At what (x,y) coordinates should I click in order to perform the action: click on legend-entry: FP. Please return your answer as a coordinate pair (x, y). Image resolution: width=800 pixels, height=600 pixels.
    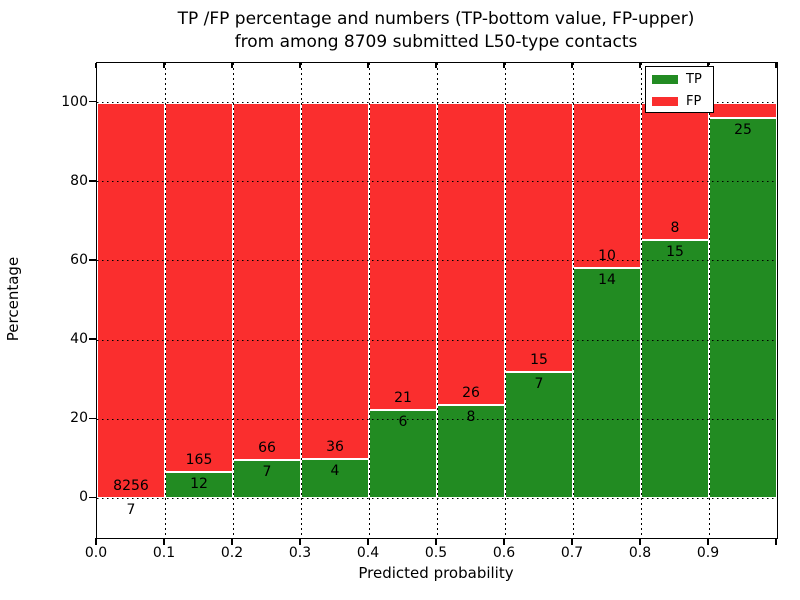
    Looking at the image, I should click on (680, 101).